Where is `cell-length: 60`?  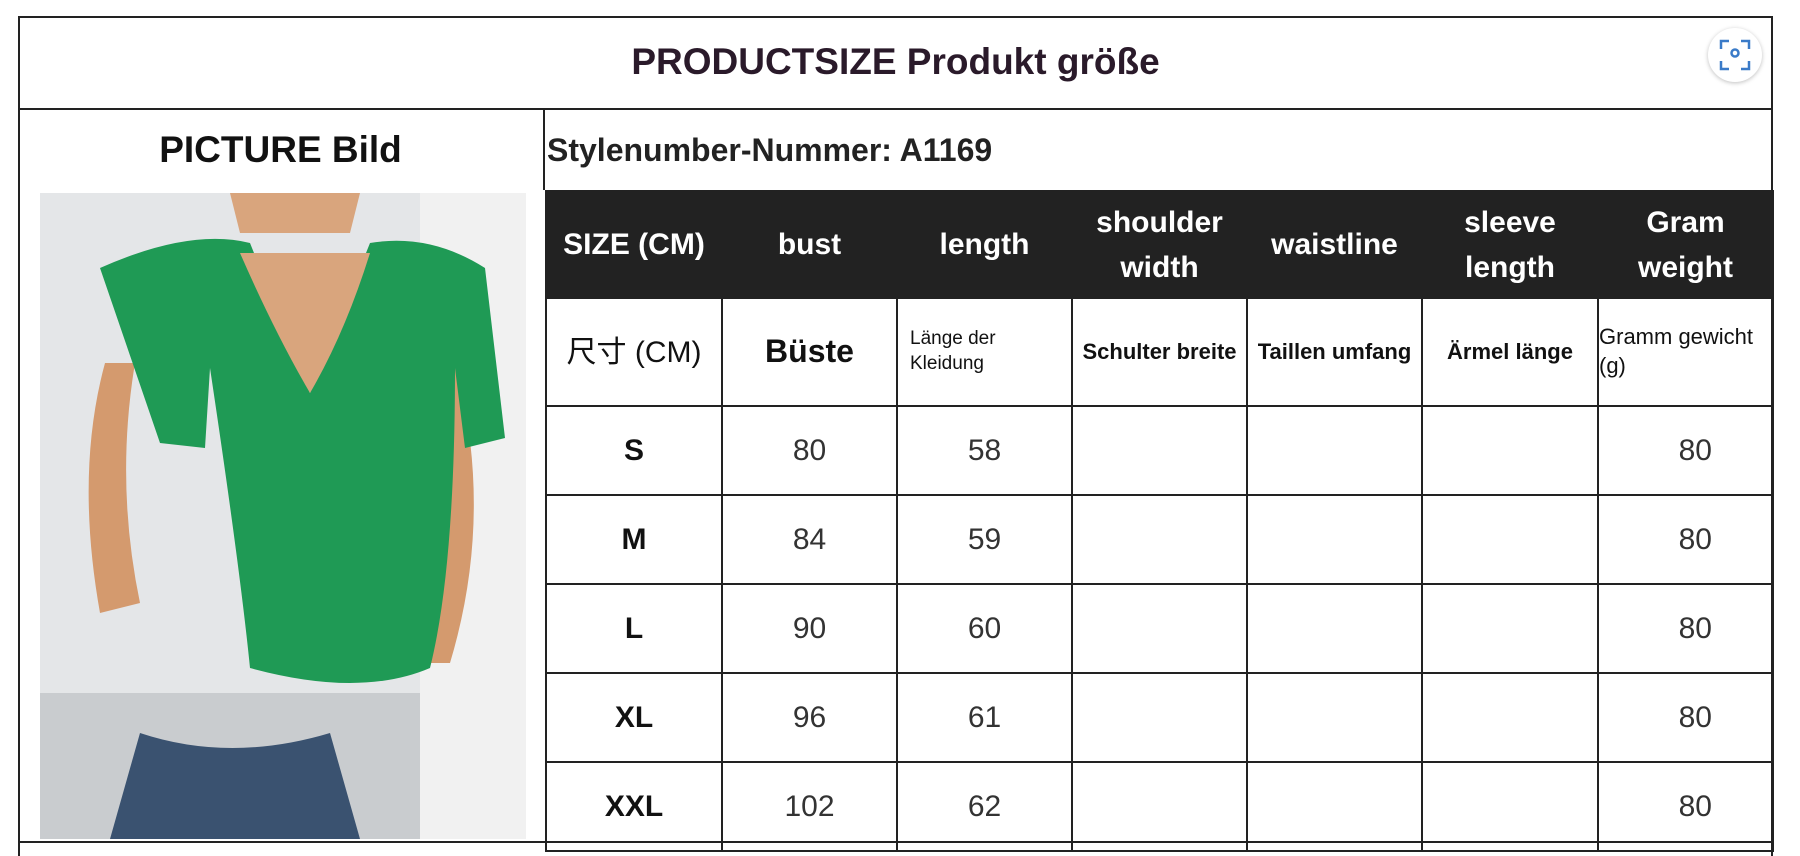 cell-length: 60 is located at coordinates (984, 628).